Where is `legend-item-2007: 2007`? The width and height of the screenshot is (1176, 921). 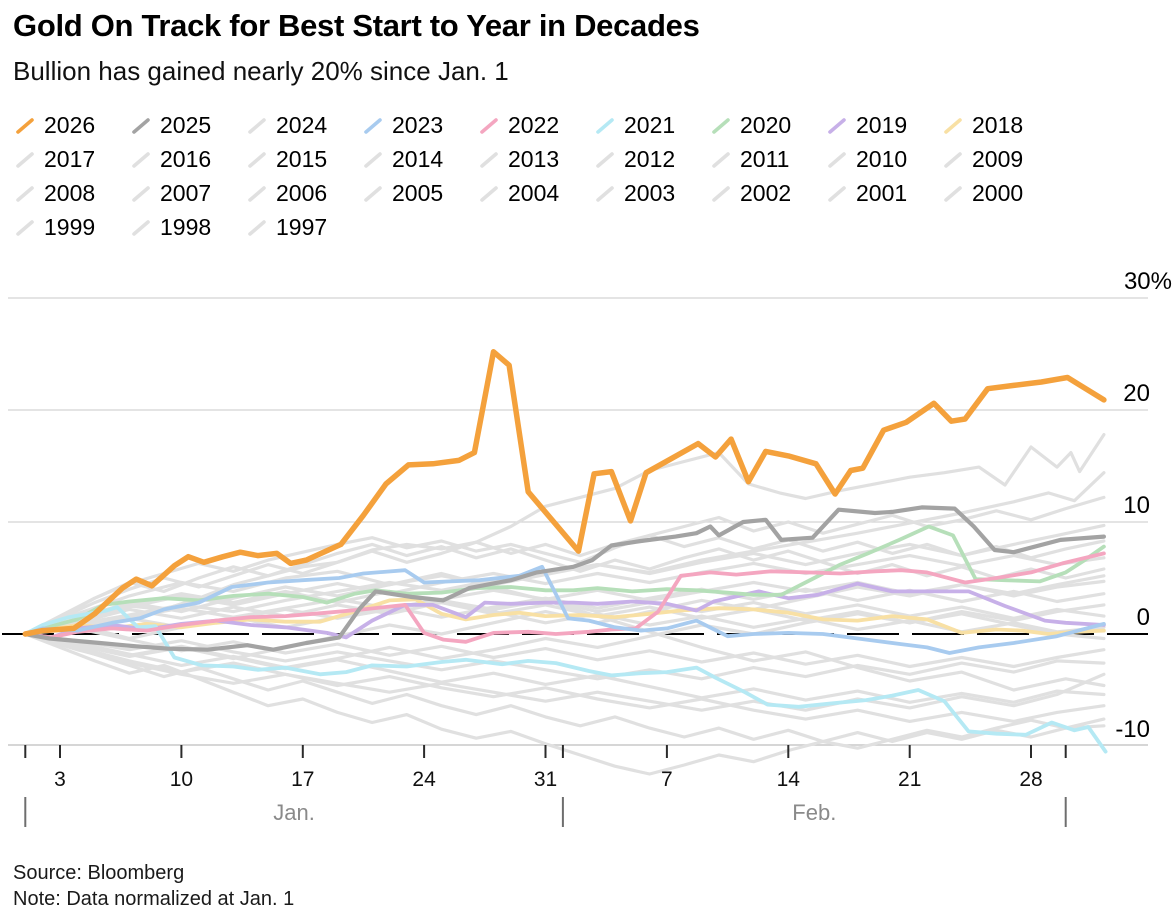
legend-item-2007: 2007 is located at coordinates (188, 193).